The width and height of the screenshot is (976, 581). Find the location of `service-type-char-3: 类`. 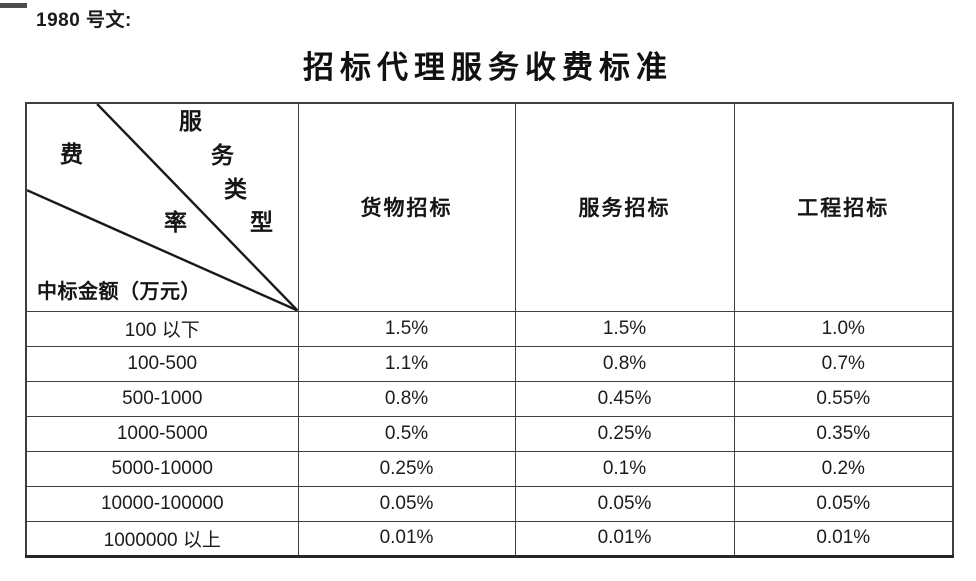

service-type-char-3: 类 is located at coordinates (235, 189).